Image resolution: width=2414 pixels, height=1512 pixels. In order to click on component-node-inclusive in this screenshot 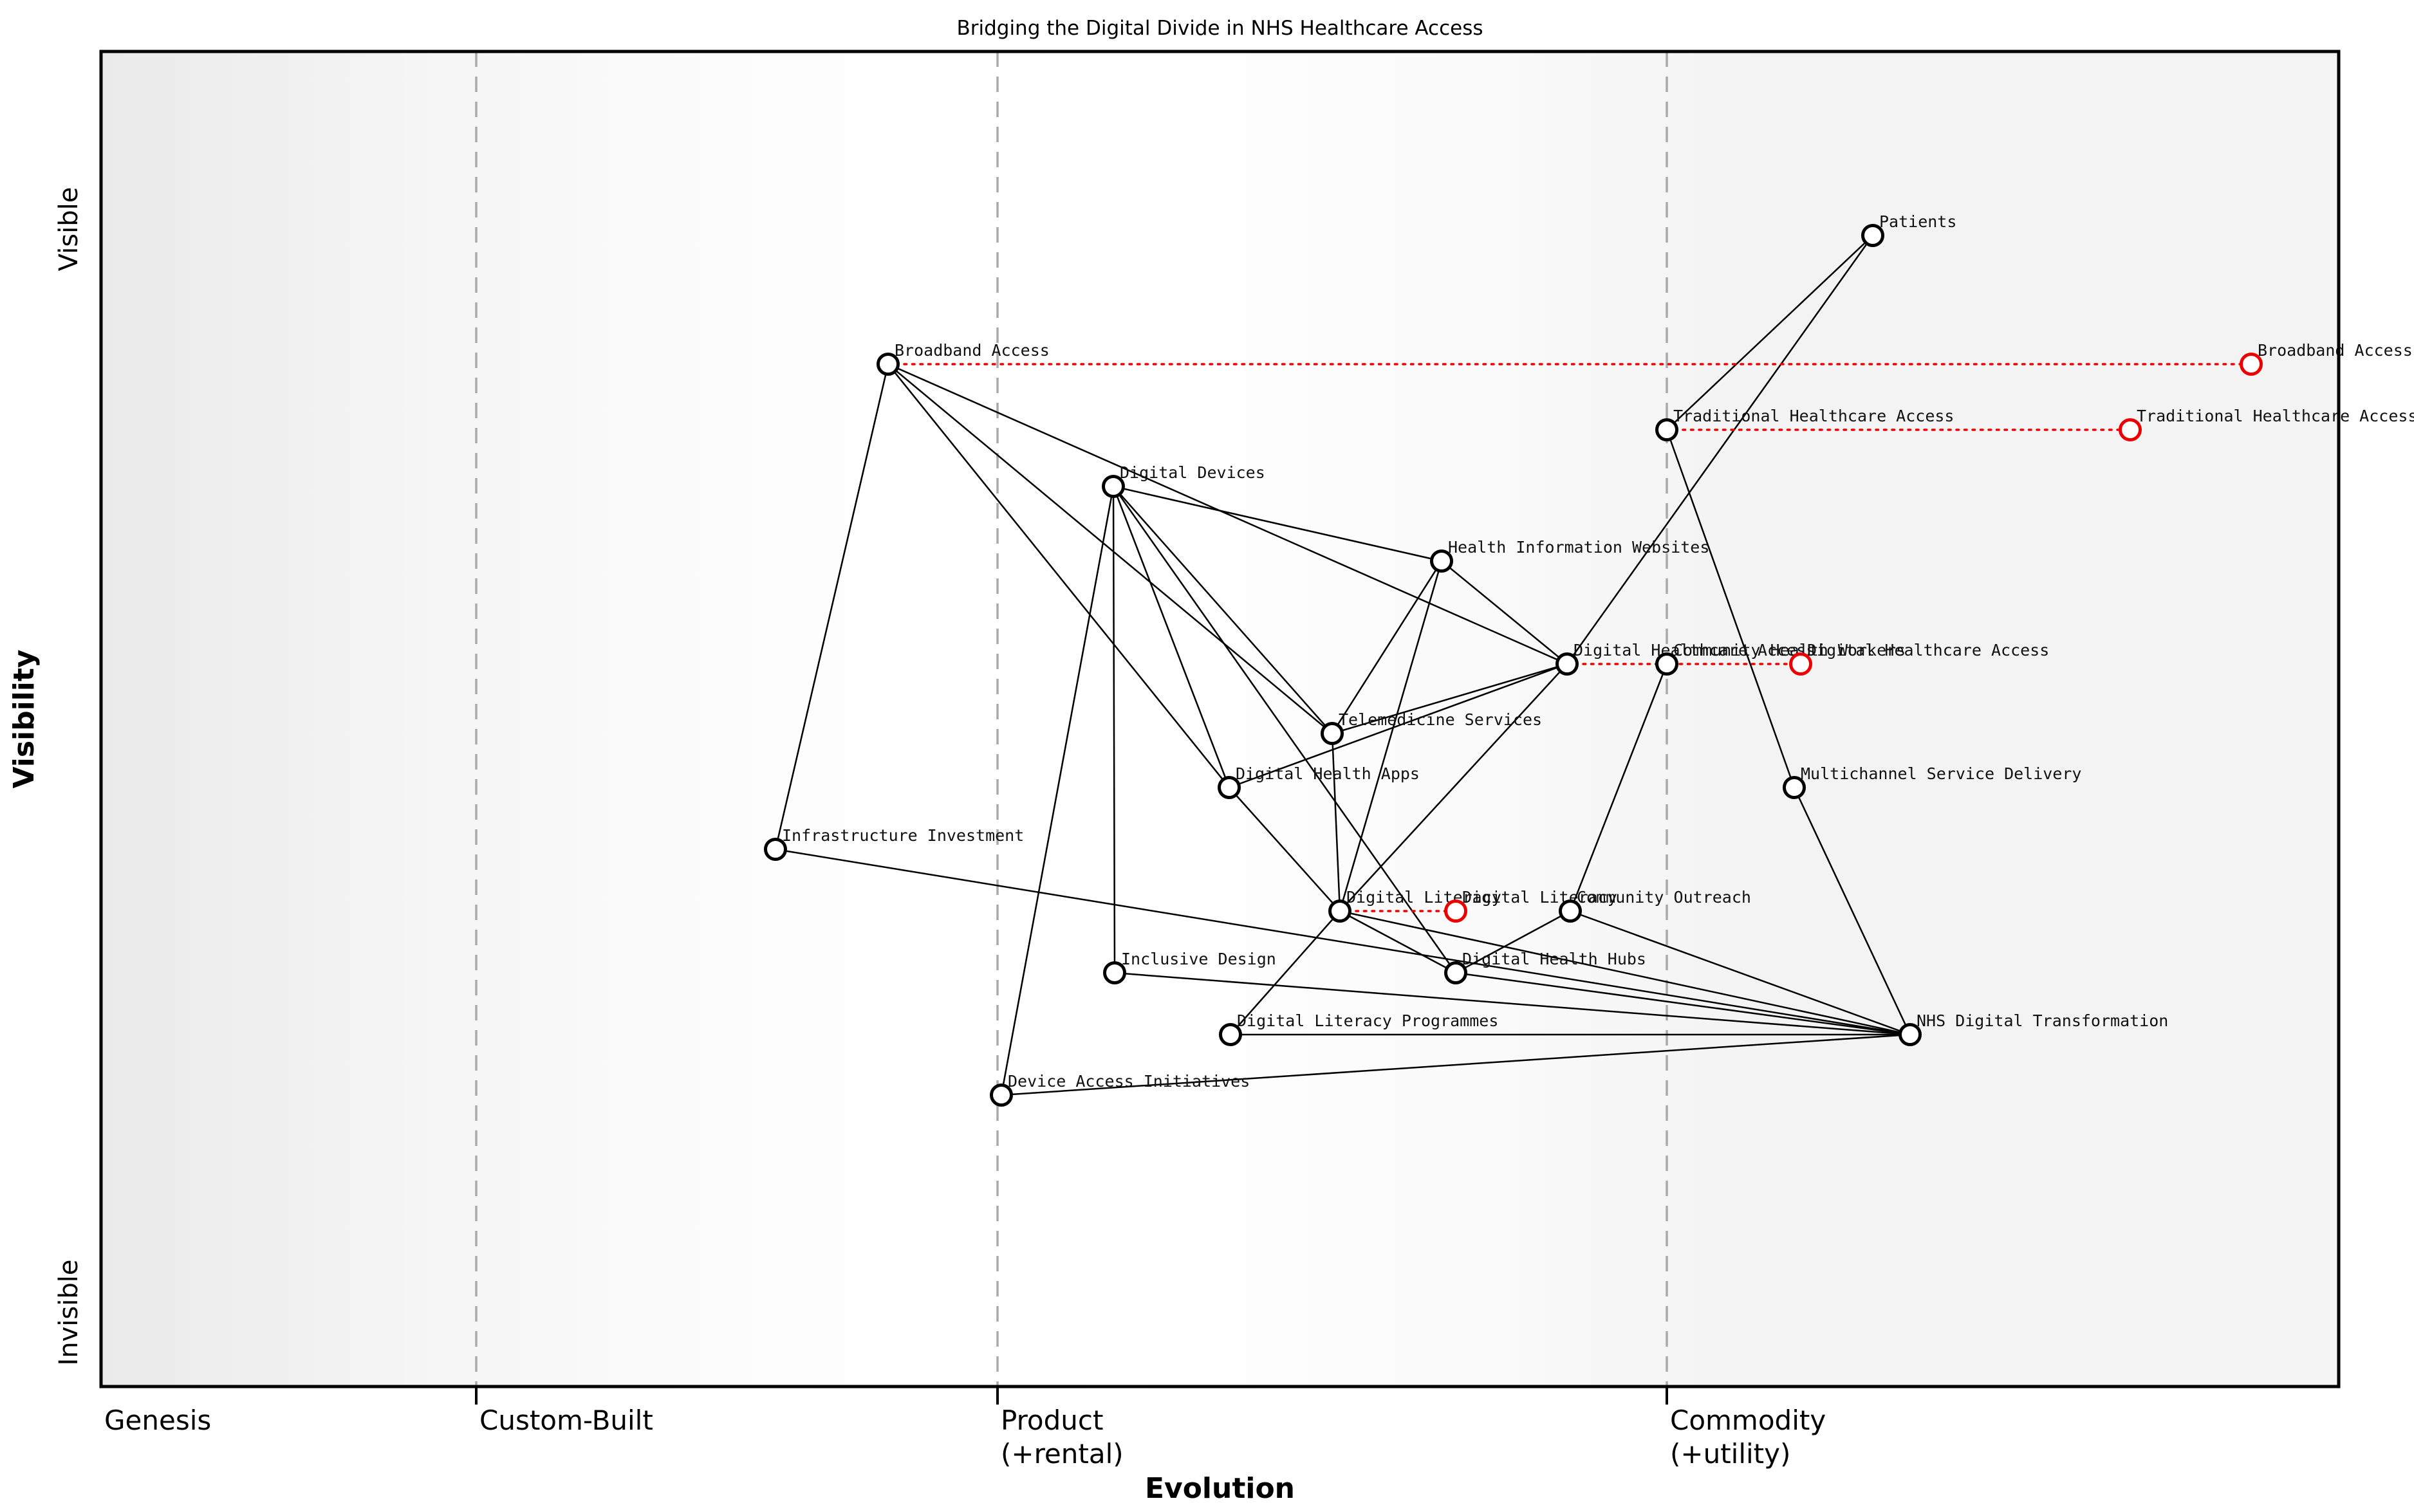, I will do `click(1114, 972)`.